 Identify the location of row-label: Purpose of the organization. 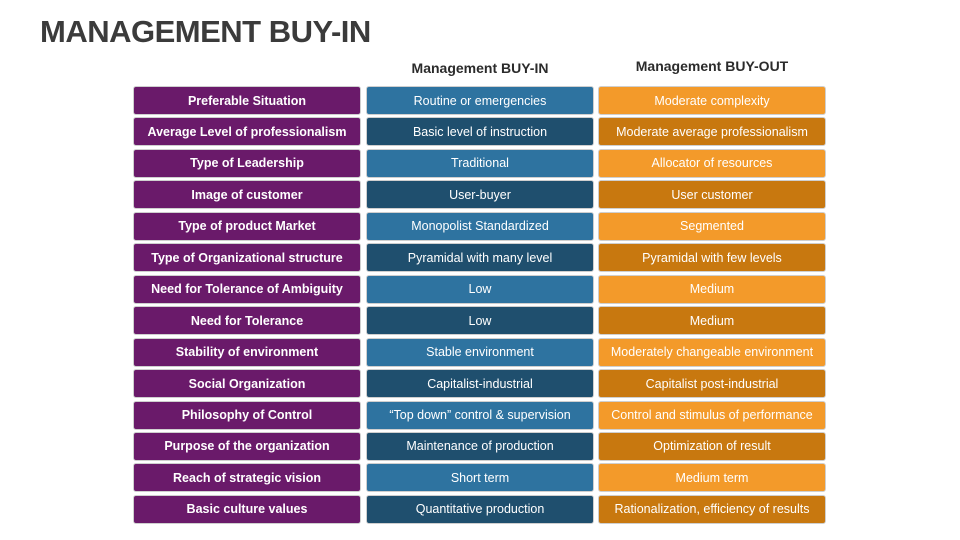
(247, 446).